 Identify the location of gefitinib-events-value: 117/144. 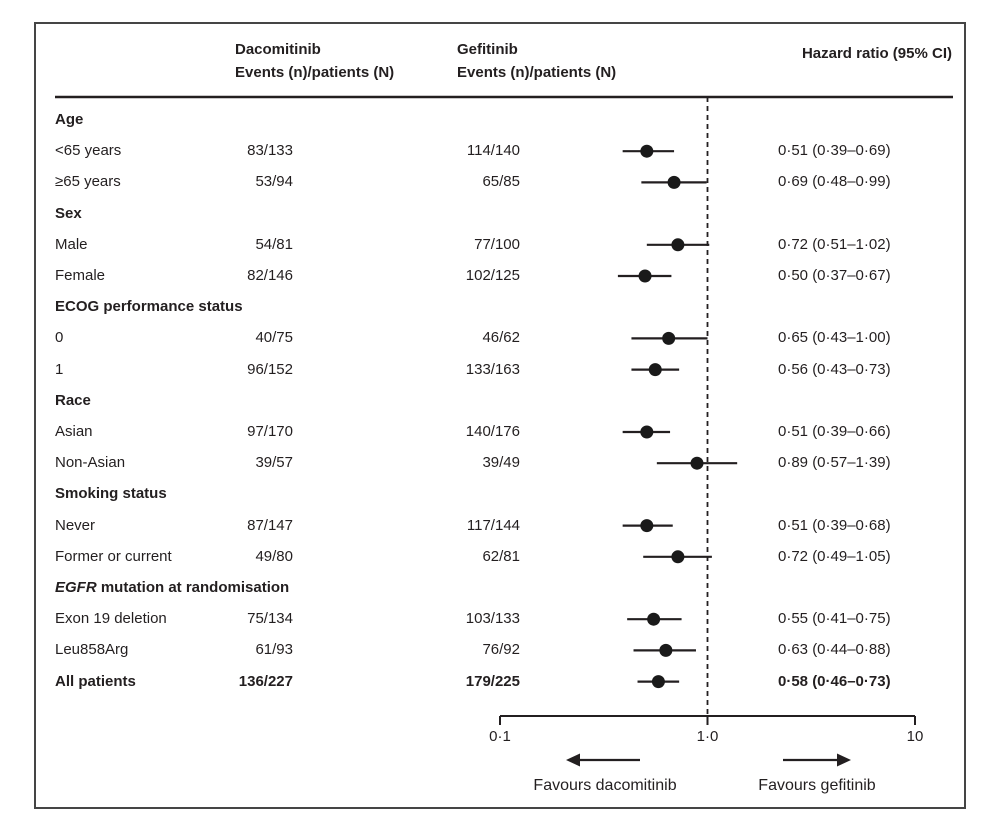
(493, 525).